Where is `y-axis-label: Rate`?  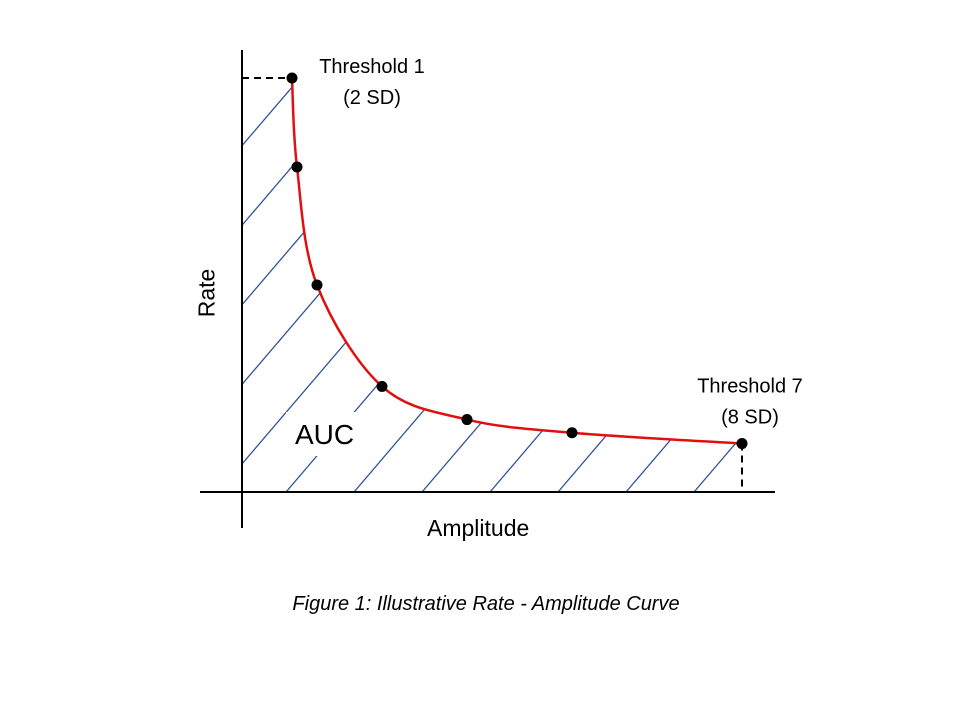
y-axis-label: Rate is located at coordinates (206, 293).